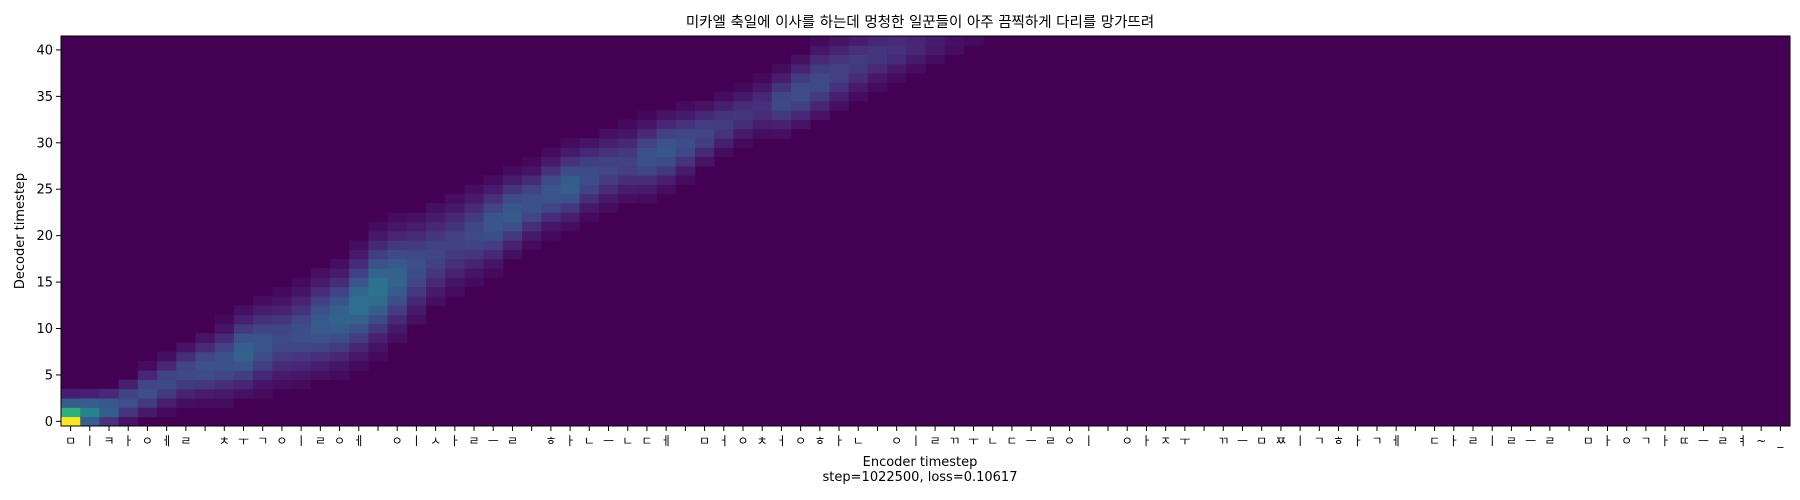  I want to click on y-tick-label: 10, so click(44, 329).